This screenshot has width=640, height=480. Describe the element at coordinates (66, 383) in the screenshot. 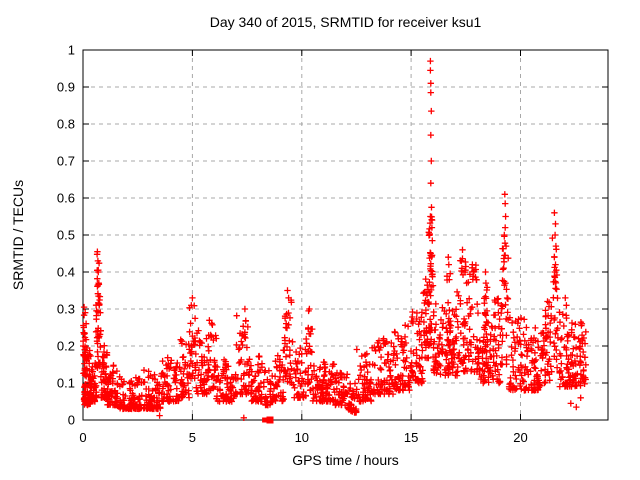

I see `y-tick-label: 0.1` at that location.